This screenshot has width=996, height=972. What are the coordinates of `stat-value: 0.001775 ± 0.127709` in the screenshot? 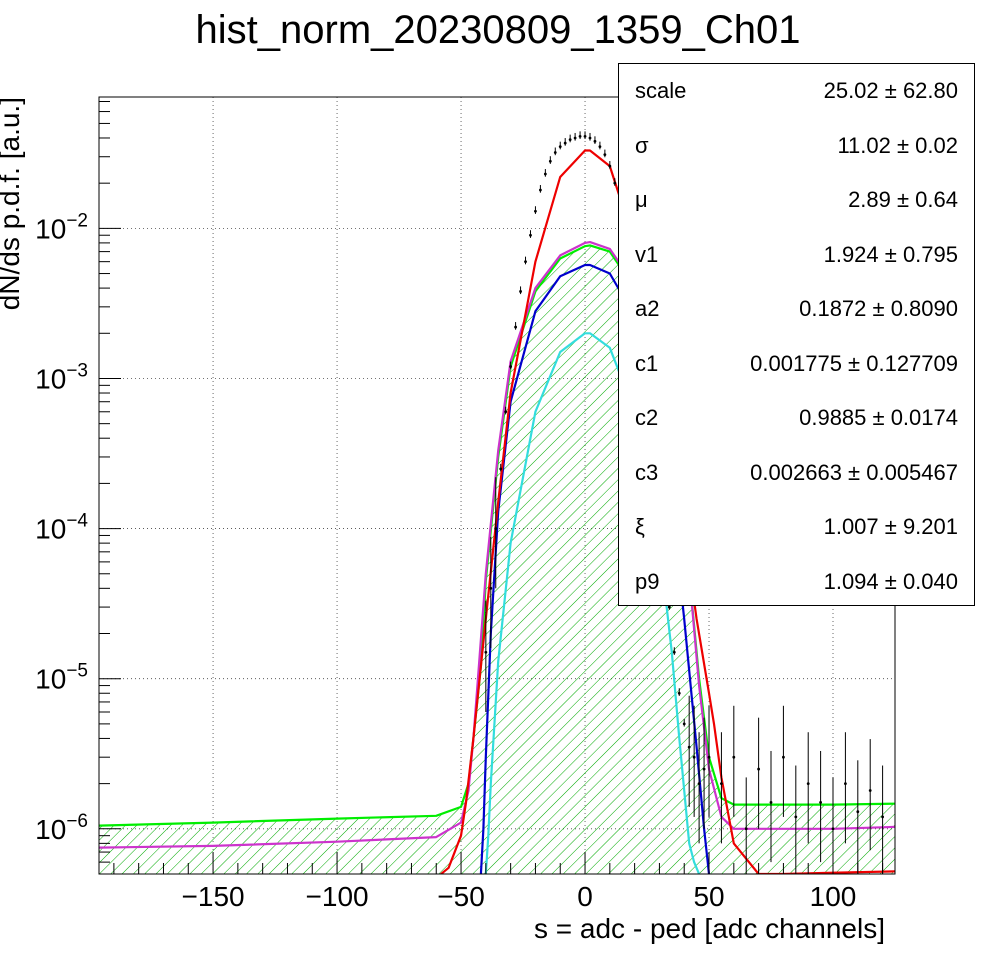 It's located at (854, 363).